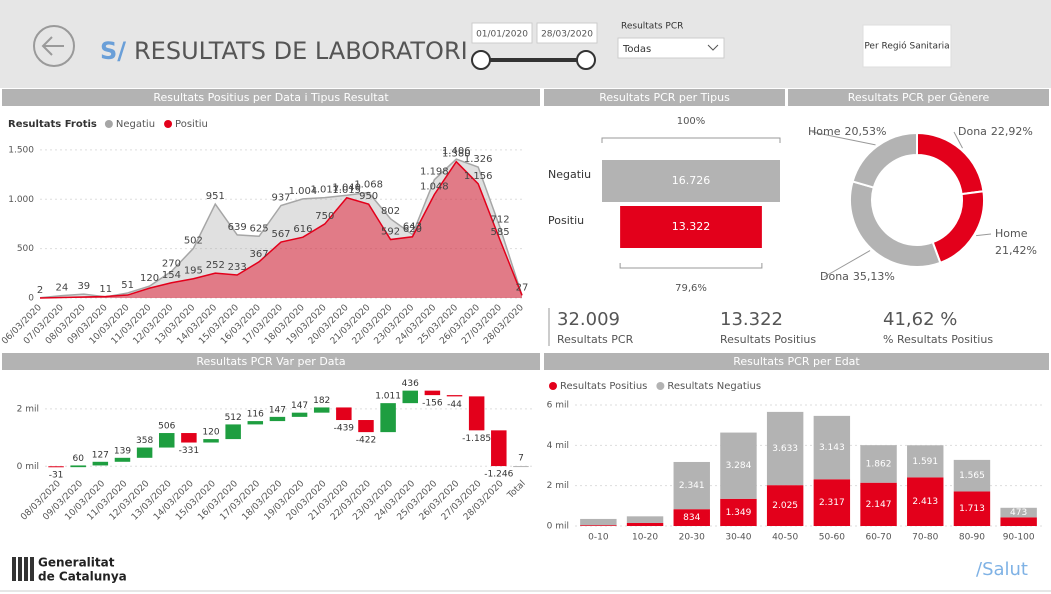 The width and height of the screenshot is (1051, 594). What do you see at coordinates (796, 361) in the screenshot?
I see `panel-title: Resultats PCR per Edat` at bounding box center [796, 361].